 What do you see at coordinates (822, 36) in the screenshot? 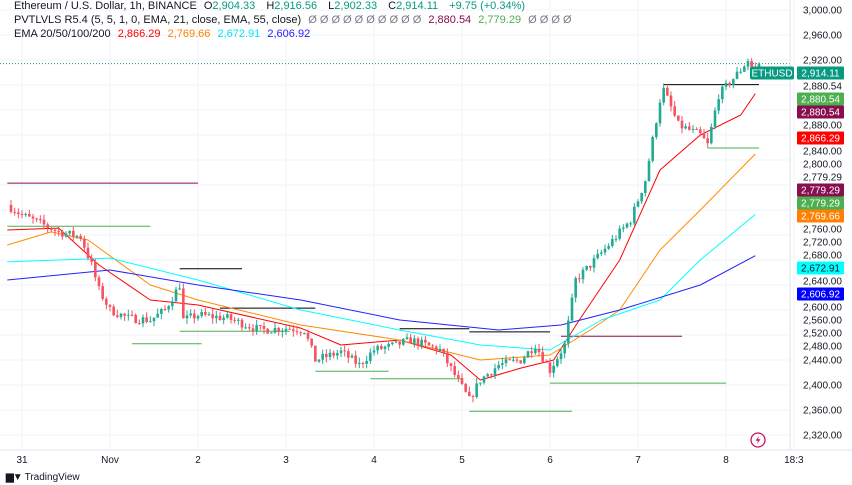
I see `price-tick-label: 2,960.00` at bounding box center [822, 36].